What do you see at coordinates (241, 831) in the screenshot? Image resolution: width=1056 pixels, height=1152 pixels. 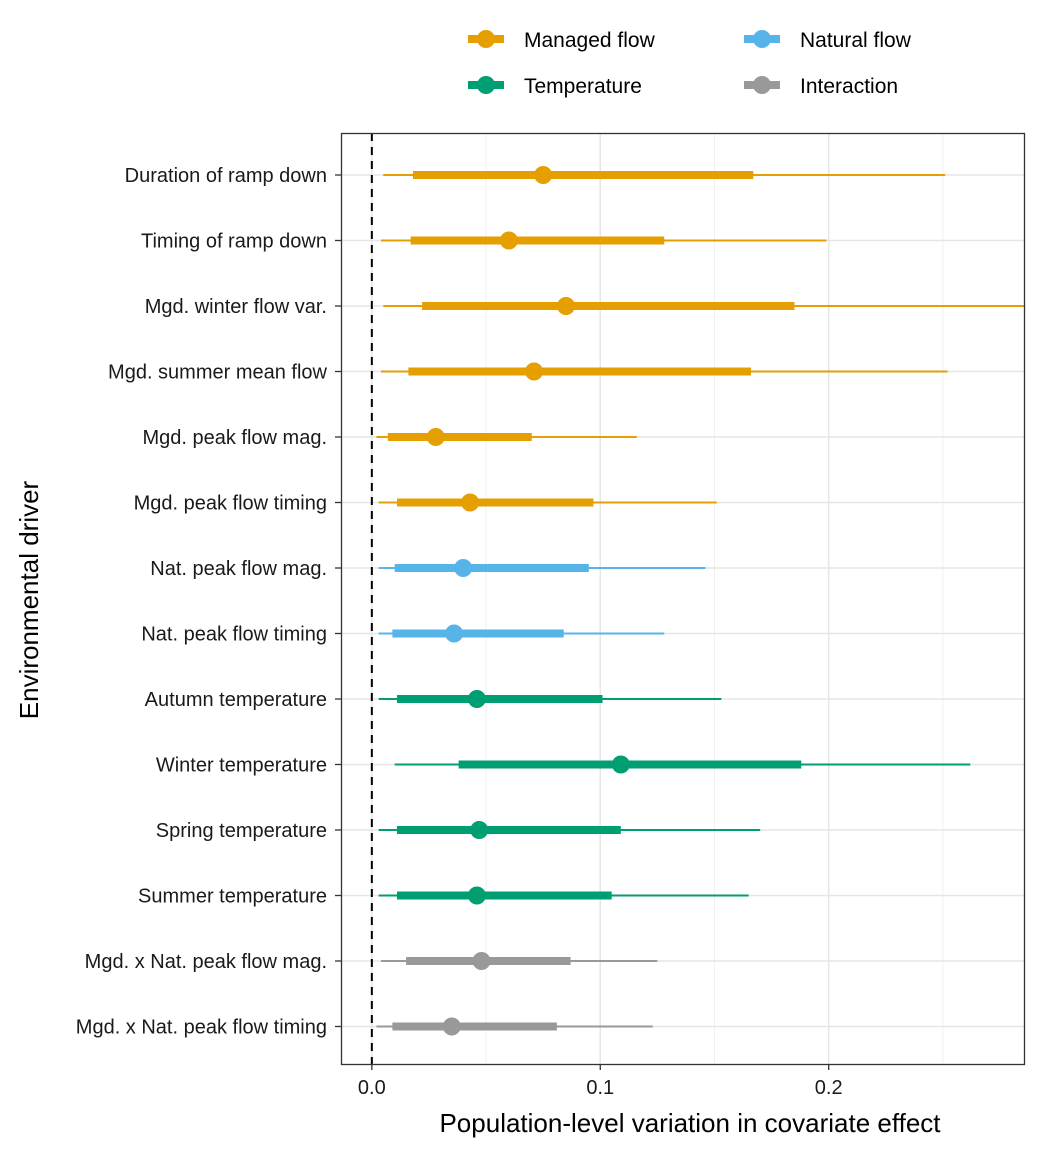 I see `y-tick-label: Spring temperature` at bounding box center [241, 831].